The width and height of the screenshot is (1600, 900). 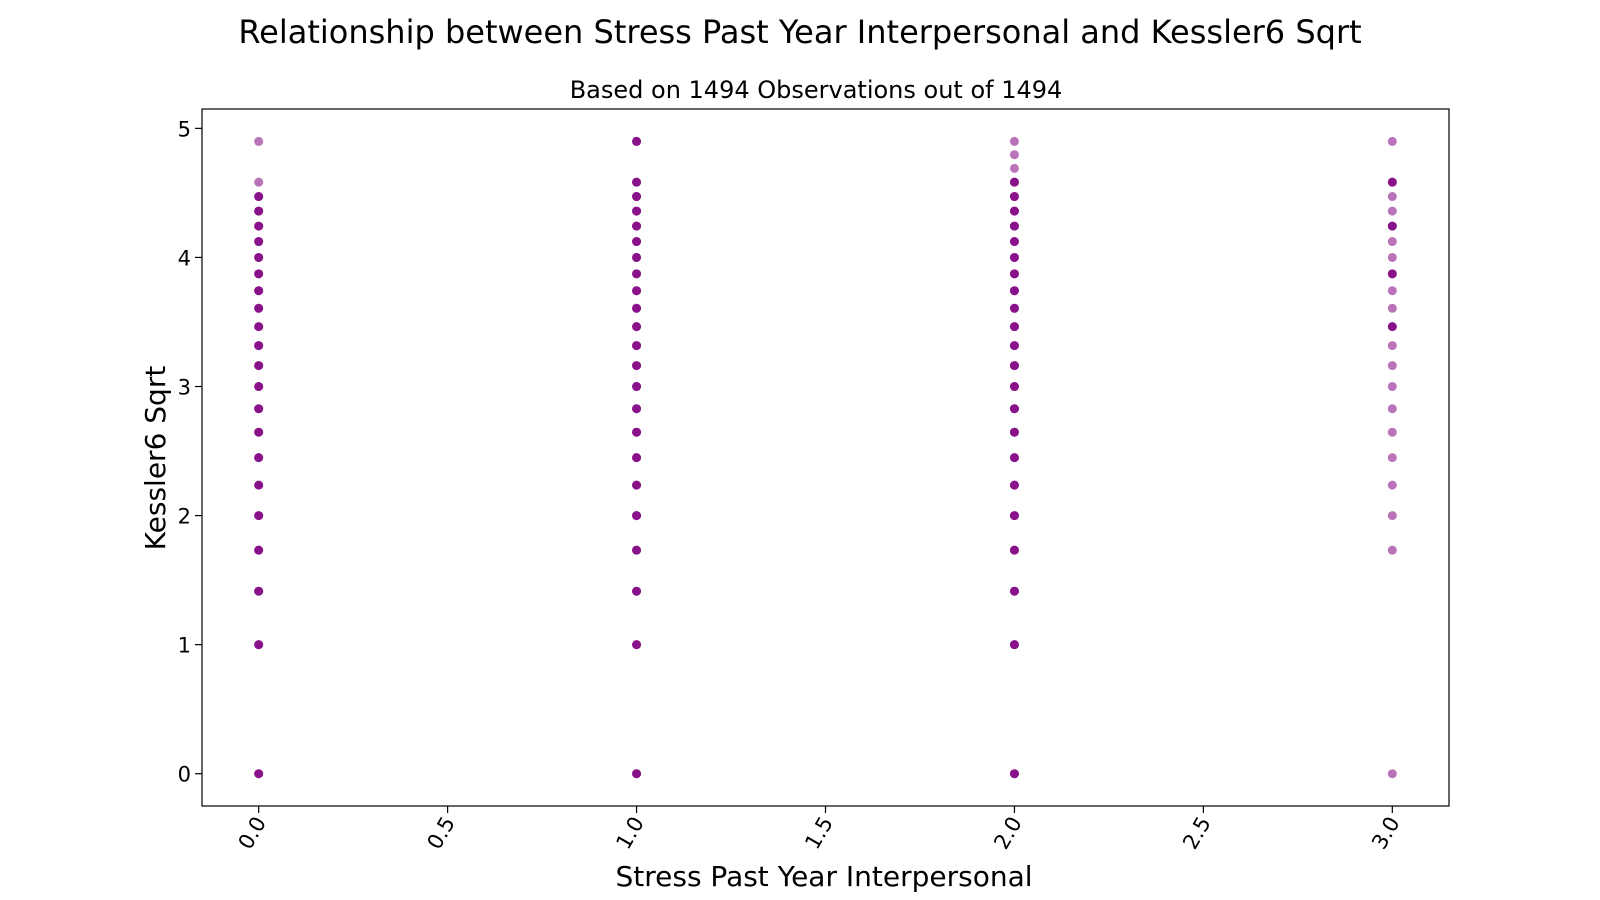 What do you see at coordinates (440, 833) in the screenshot?
I see `x-tick-label: 0.5` at bounding box center [440, 833].